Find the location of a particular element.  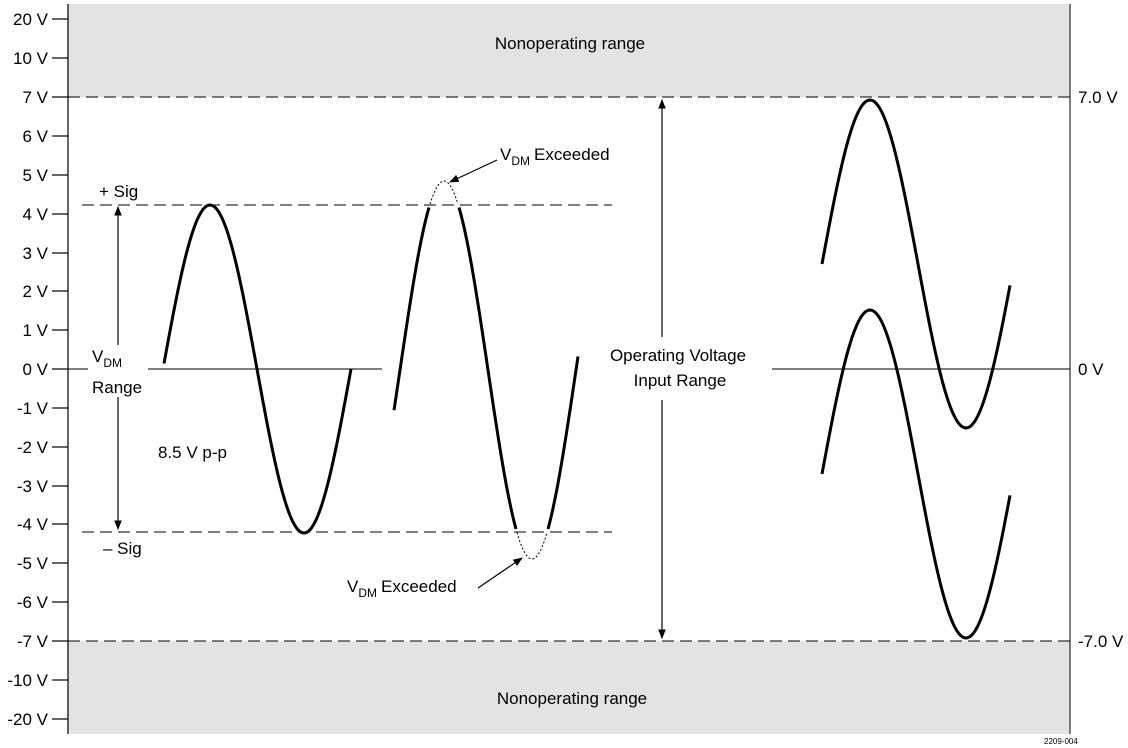

y-axis-tick-label: 4 V is located at coordinates (35, 214).